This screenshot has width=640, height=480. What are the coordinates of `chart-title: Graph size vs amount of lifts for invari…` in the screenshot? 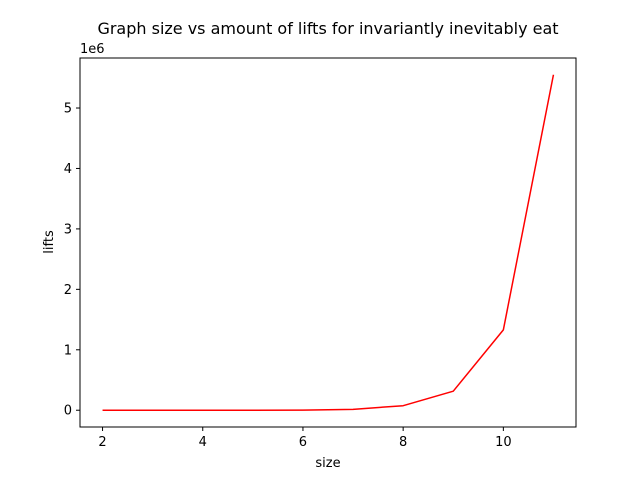 It's located at (327, 28).